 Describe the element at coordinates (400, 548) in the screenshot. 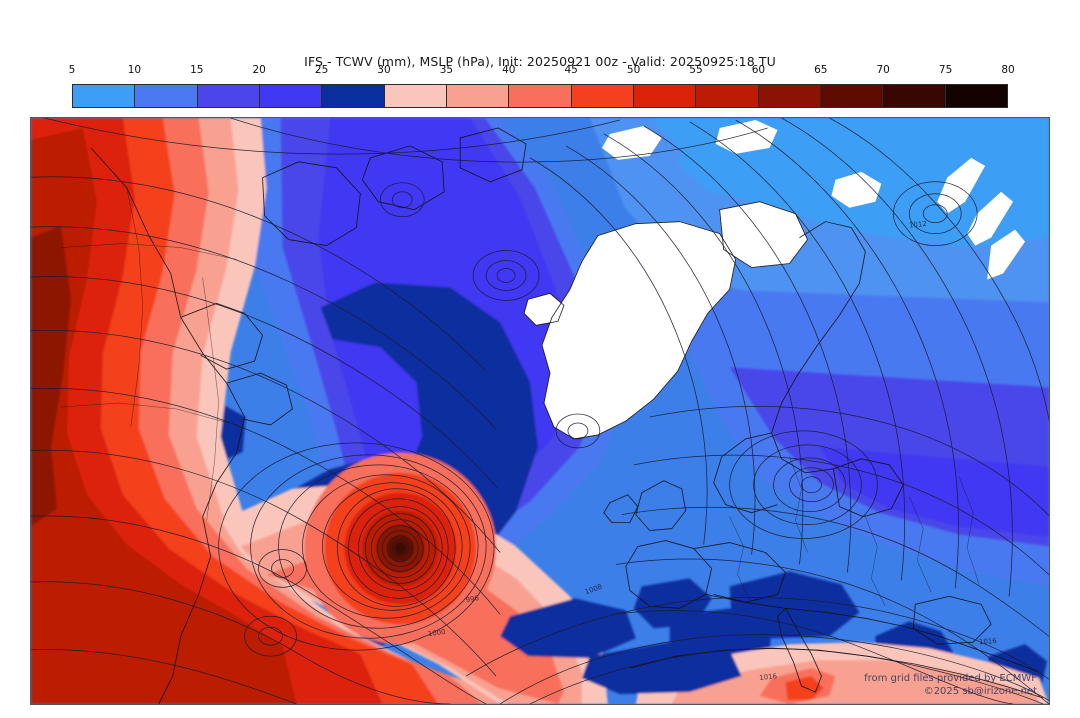

I see `tropical-cyclone-core` at that location.